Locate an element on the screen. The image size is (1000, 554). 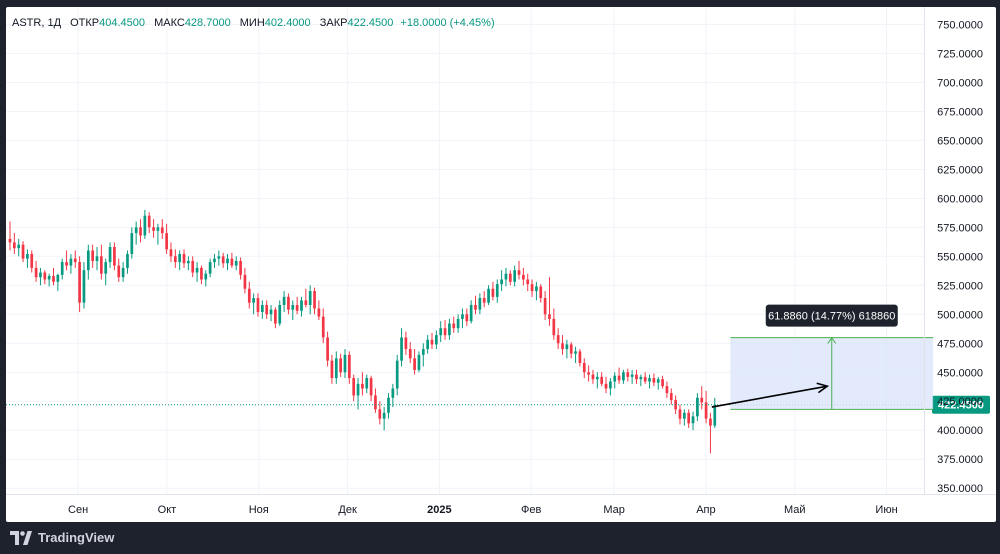
y-tick-label: 450.0000 is located at coordinates (960, 373).